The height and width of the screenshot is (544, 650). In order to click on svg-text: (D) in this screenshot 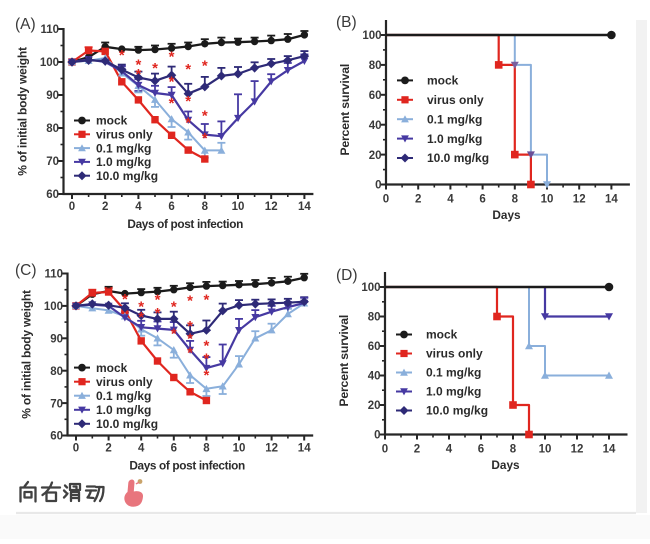, I will do `click(347, 275)`.